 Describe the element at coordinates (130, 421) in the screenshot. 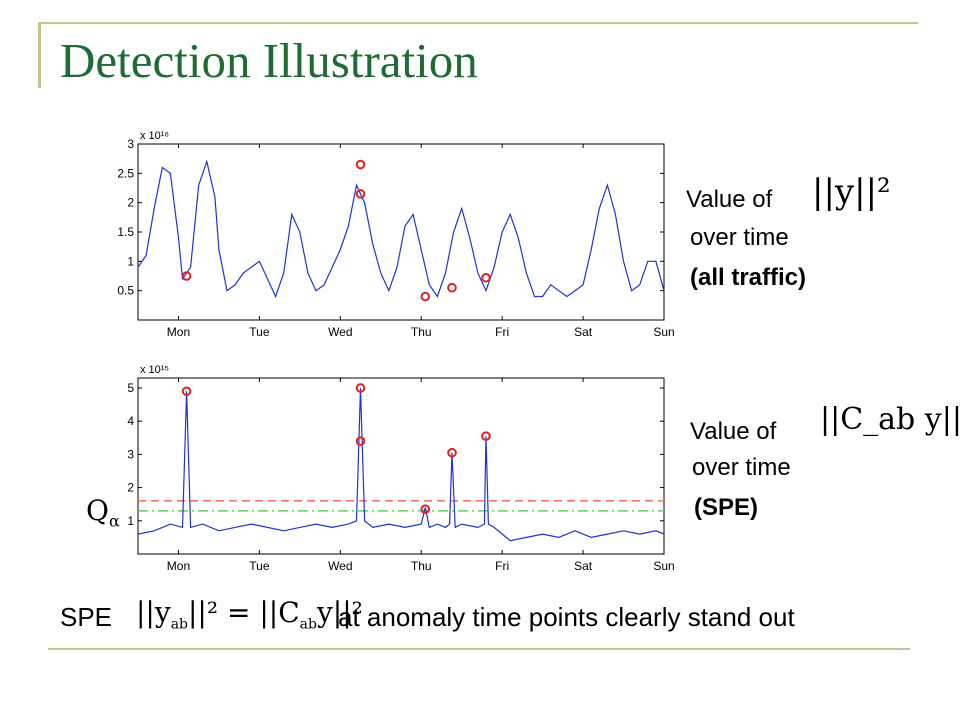

I see `y-tick-label: 4` at that location.